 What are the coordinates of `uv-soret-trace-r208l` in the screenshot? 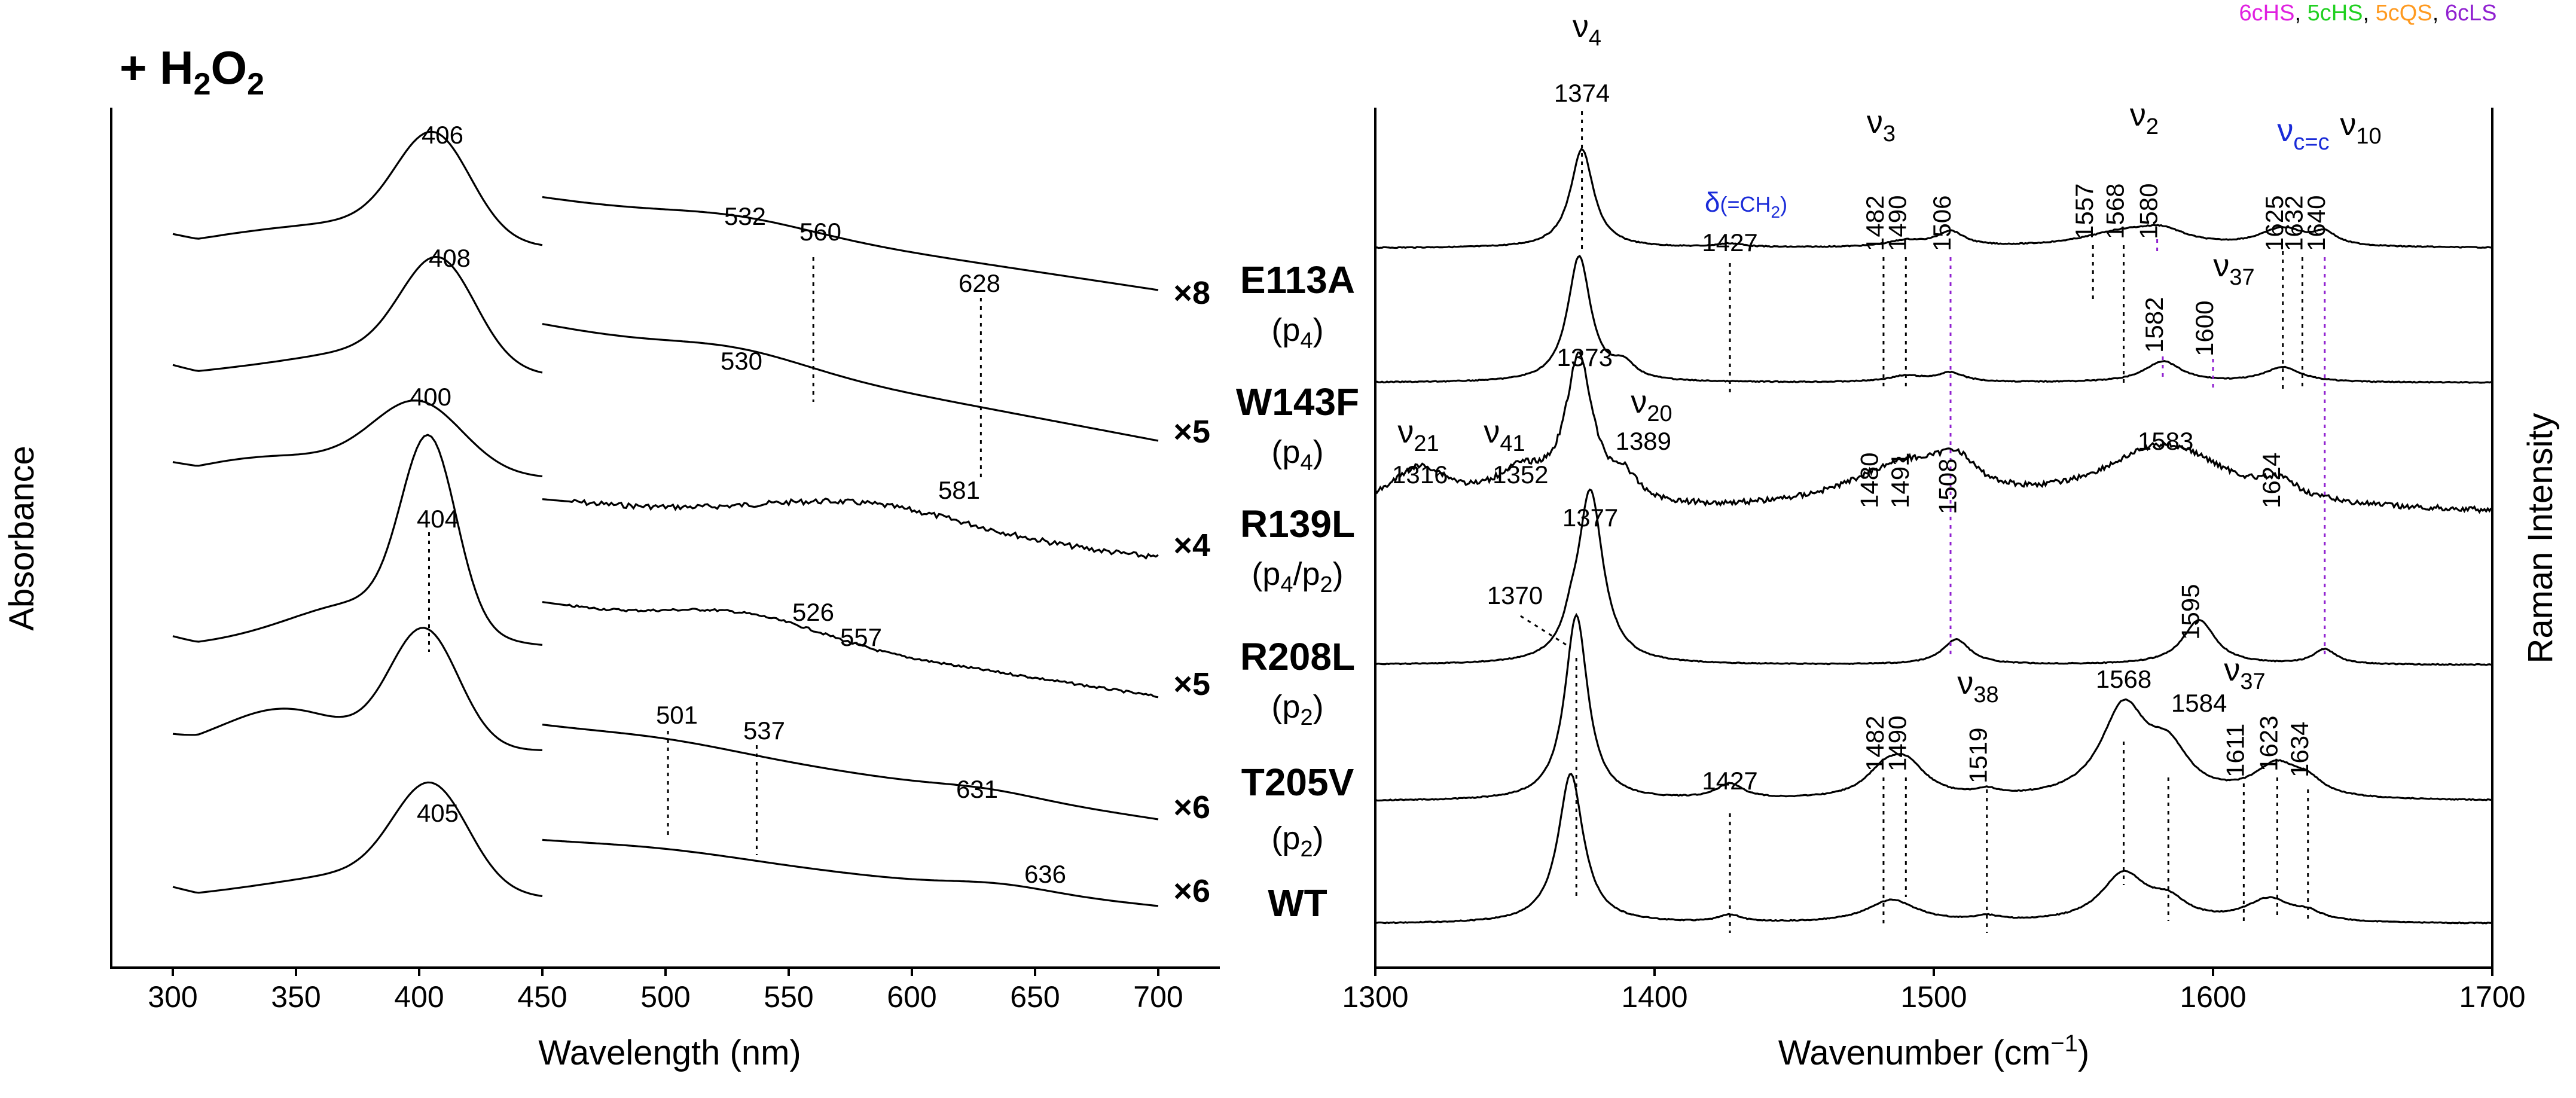 It's located at (357, 540).